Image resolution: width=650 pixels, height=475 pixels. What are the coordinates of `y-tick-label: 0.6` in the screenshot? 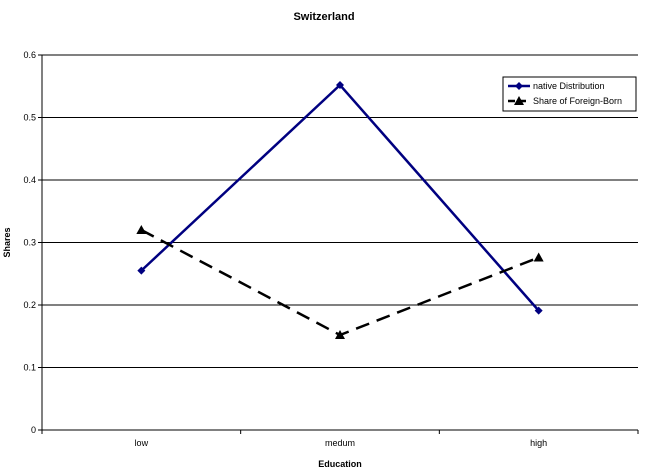 It's located at (29, 55).